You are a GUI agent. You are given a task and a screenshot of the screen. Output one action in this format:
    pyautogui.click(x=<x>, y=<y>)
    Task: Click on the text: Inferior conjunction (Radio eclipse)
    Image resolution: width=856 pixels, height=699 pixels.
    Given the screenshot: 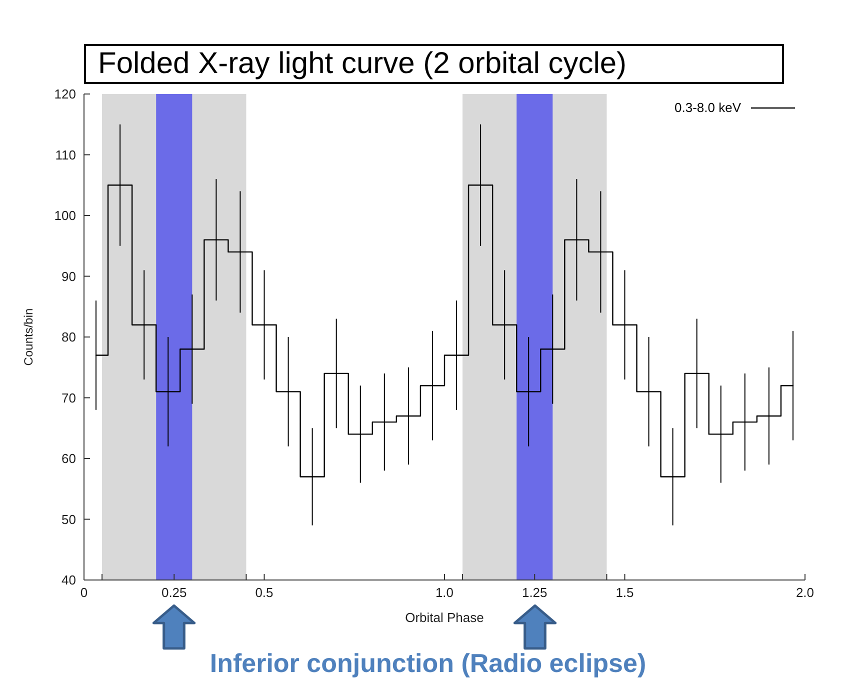 What is the action you would take?
    pyautogui.click(x=428, y=663)
    